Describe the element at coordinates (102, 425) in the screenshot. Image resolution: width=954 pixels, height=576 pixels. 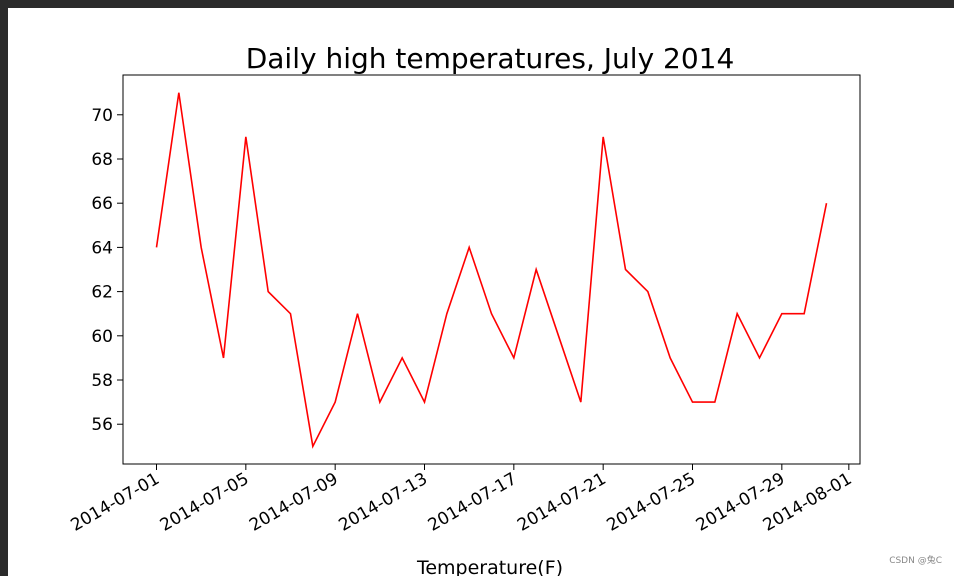
I see `y-tick-label: 56` at that location.